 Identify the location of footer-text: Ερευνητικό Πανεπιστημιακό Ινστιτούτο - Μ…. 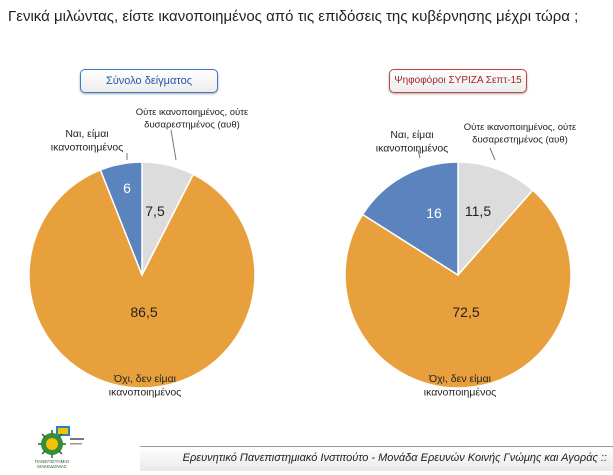
(394, 458).